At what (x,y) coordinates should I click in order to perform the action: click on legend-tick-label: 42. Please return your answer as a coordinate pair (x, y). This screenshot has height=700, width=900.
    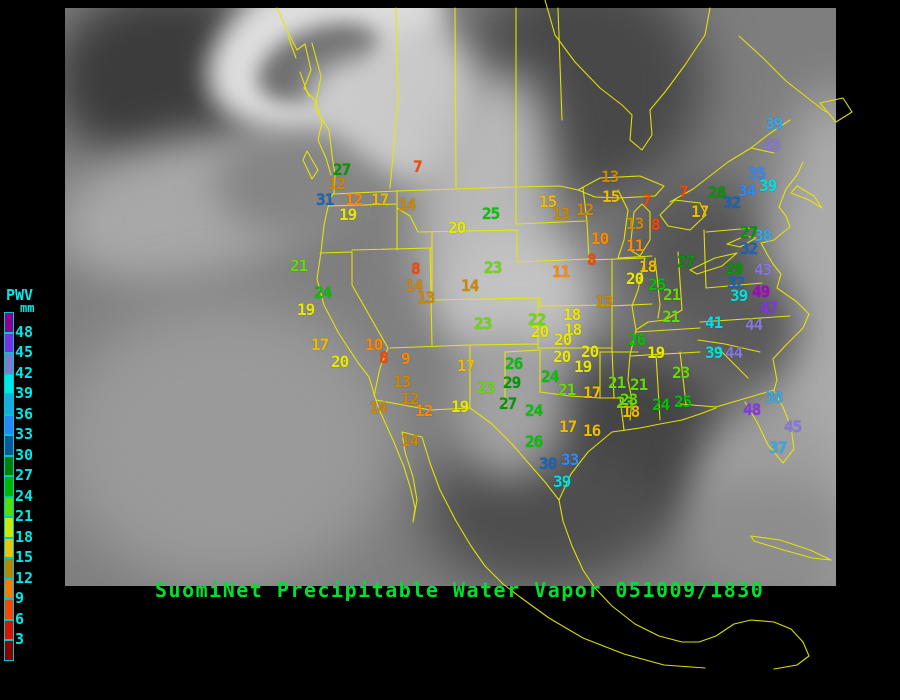
    Looking at the image, I should click on (24, 372).